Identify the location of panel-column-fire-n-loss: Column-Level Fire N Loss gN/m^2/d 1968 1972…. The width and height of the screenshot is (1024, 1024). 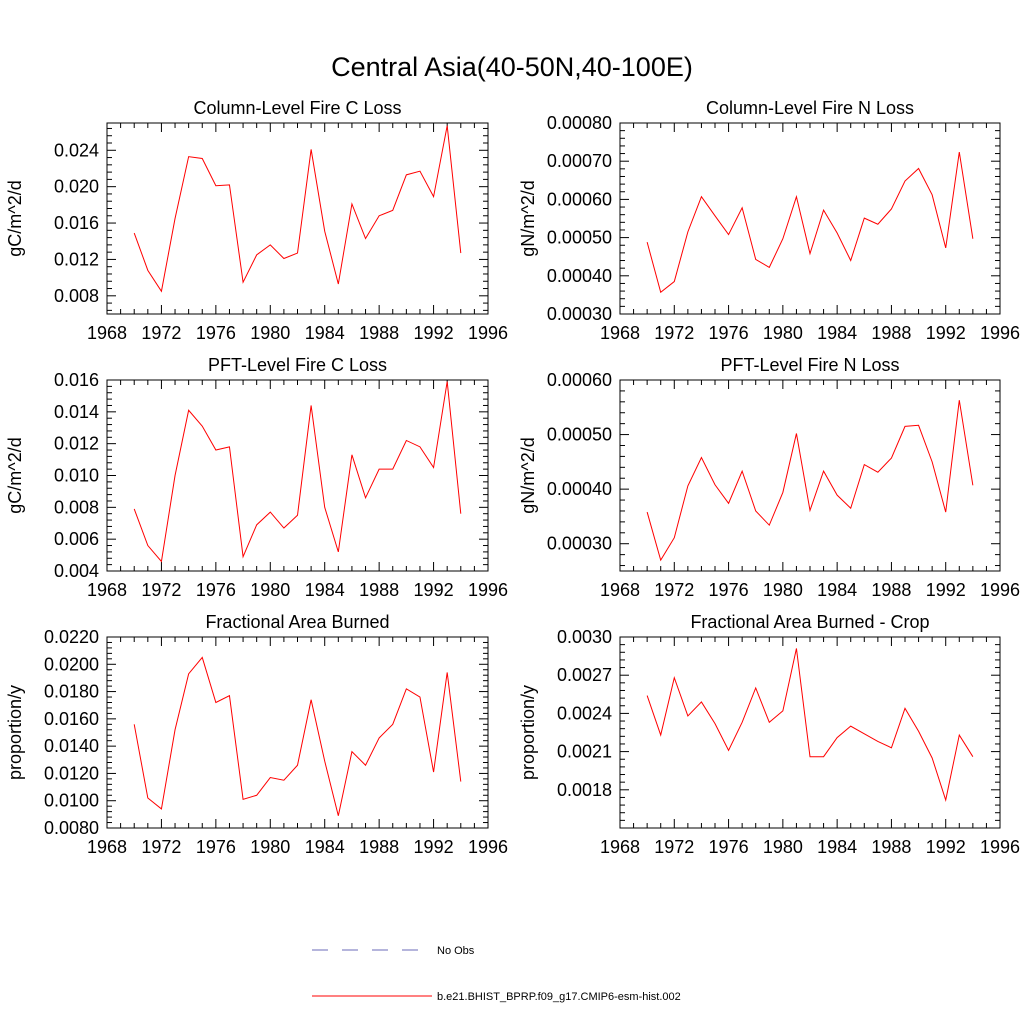
(769, 220).